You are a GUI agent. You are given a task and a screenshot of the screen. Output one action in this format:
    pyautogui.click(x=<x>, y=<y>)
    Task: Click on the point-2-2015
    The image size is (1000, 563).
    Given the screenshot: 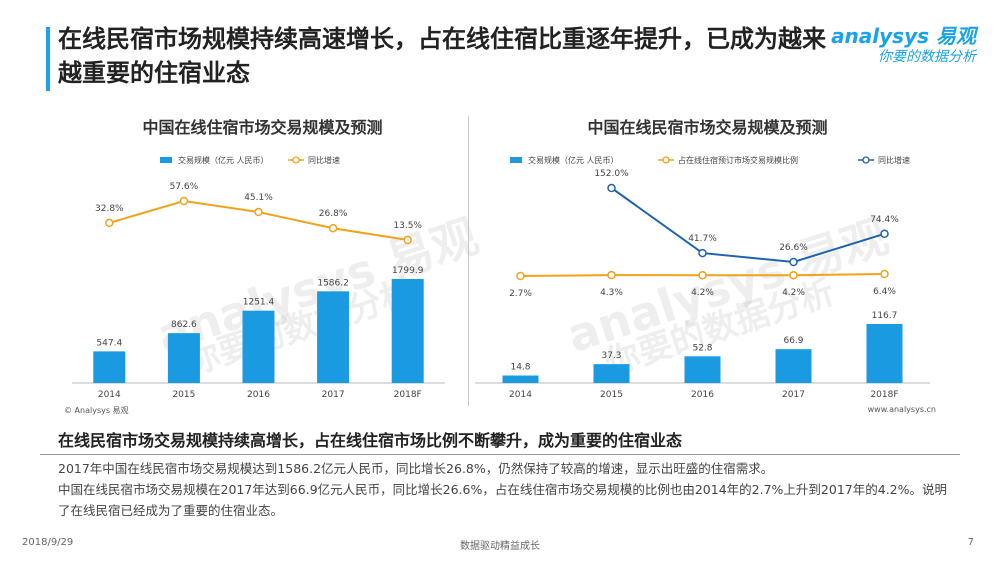 What is the action you would take?
    pyautogui.click(x=611, y=188)
    